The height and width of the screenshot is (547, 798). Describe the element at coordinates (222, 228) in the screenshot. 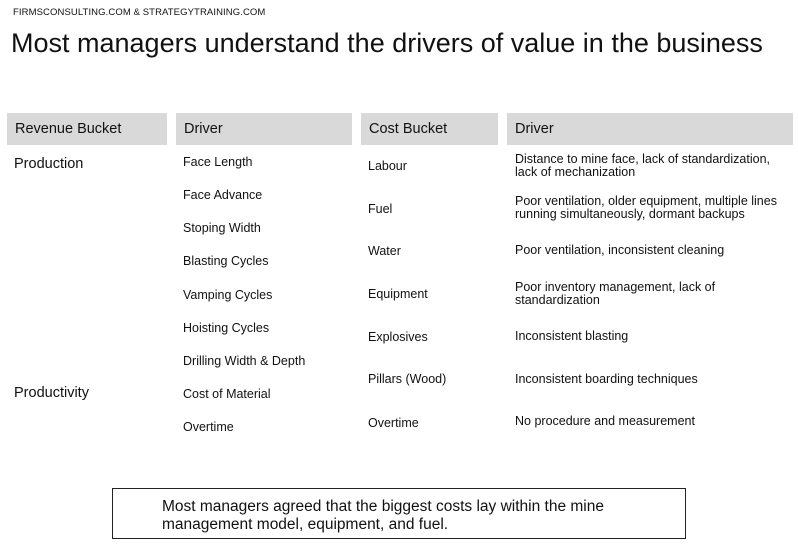

I see `revenue-driver-item: Stoping Width` at that location.